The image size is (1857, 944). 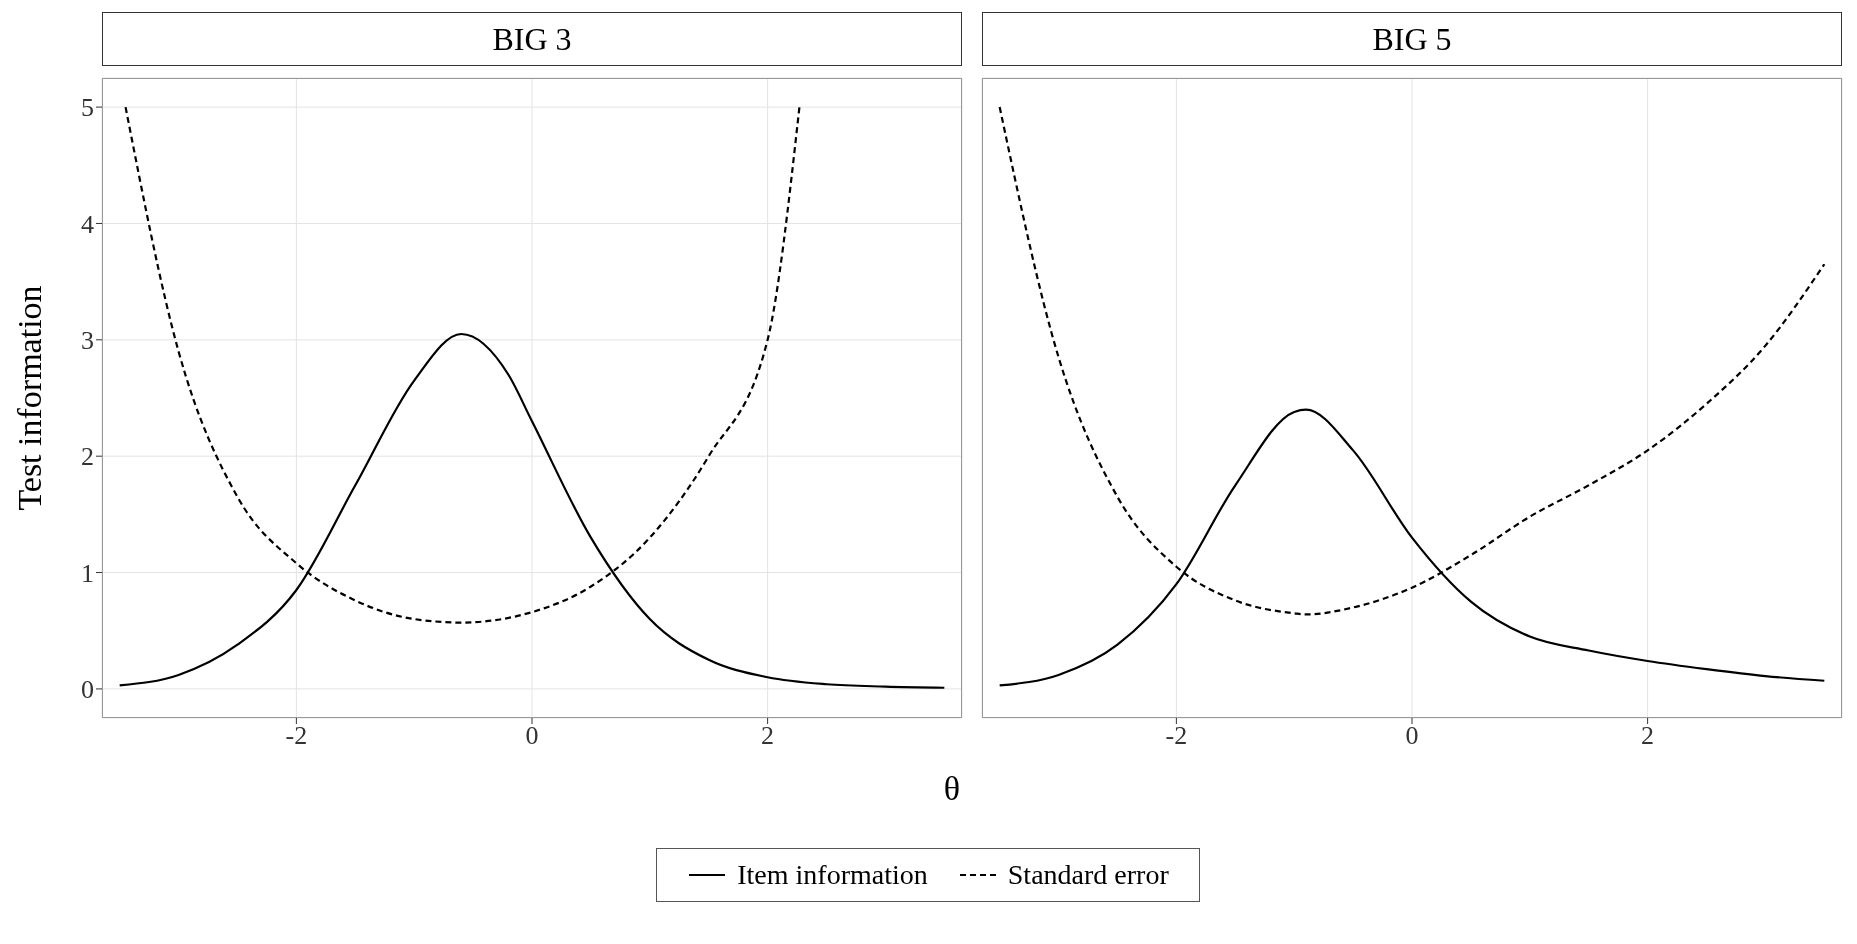 What do you see at coordinates (87, 341) in the screenshot?
I see `y-tick-label: 3` at bounding box center [87, 341].